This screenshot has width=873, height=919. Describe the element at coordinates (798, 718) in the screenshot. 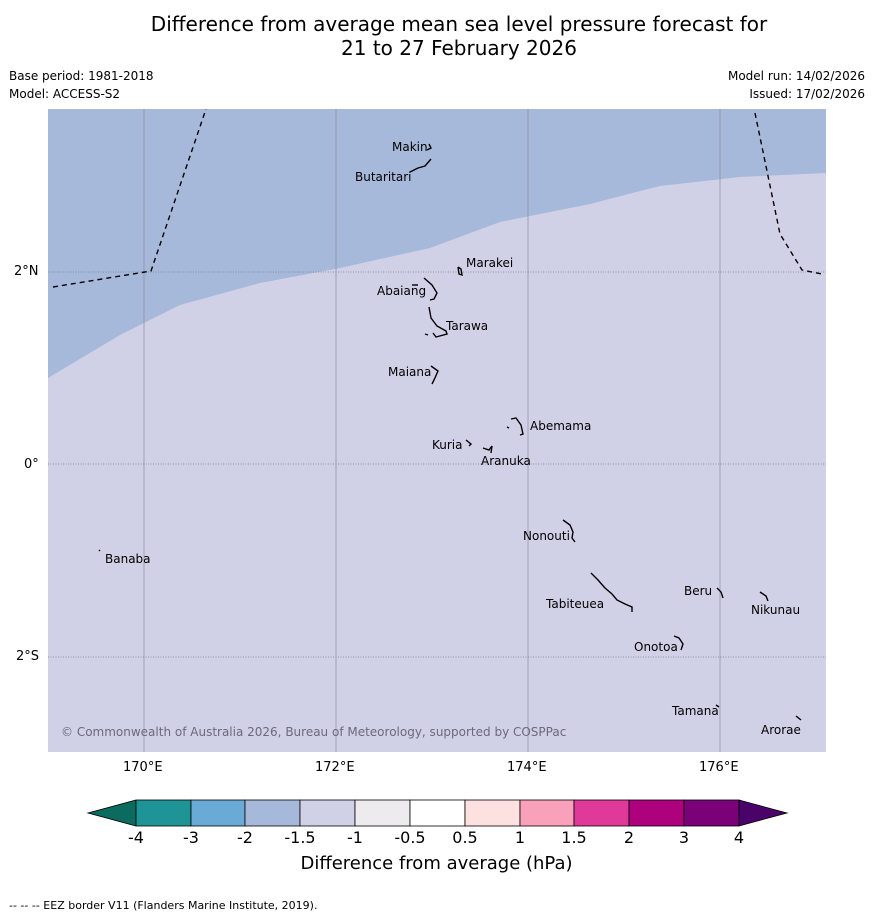

I see `island-arorae` at that location.